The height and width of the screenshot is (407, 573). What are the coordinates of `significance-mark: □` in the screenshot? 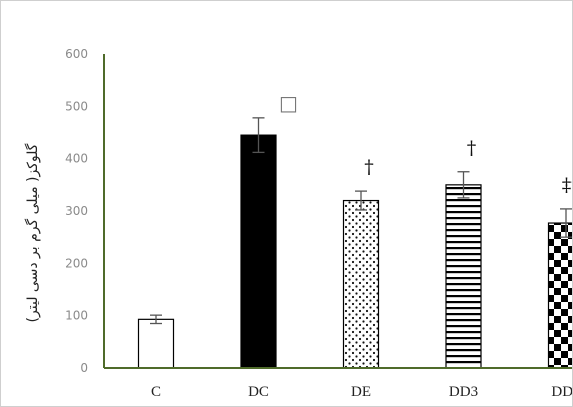 It's located at (288, 103).